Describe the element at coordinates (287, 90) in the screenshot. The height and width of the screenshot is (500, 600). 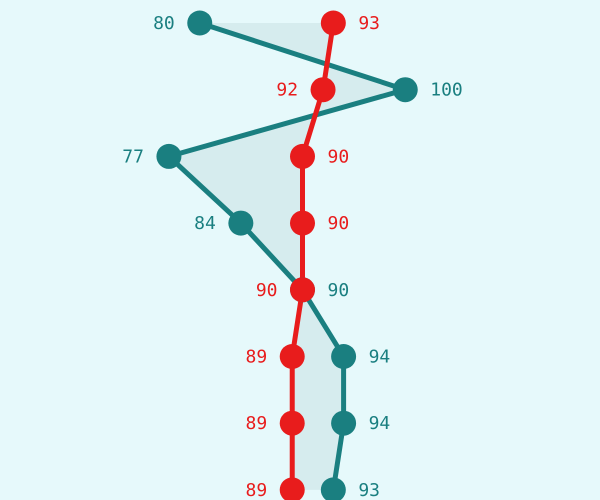
I see `red-data-label: 92` at that location.